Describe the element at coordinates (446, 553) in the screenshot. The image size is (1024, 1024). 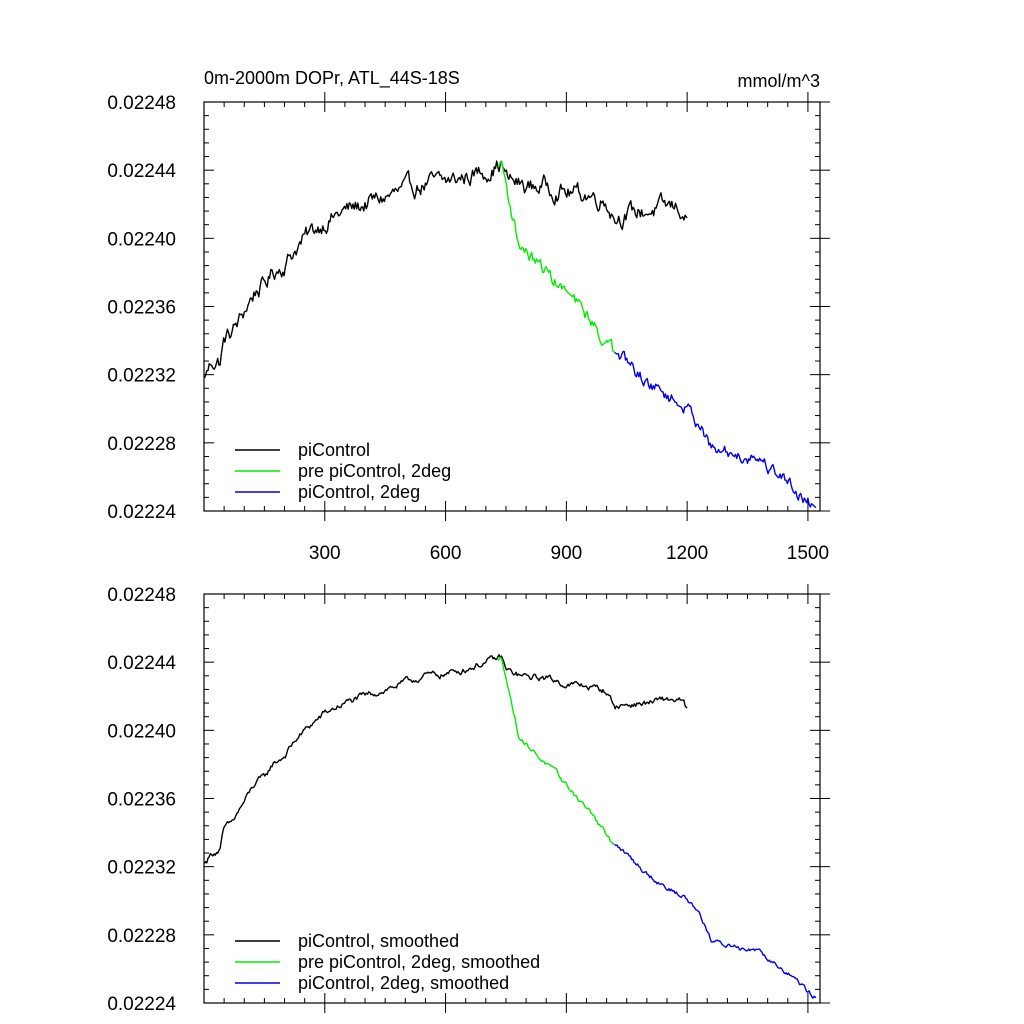
I see `x-tick-label: 600` at that location.